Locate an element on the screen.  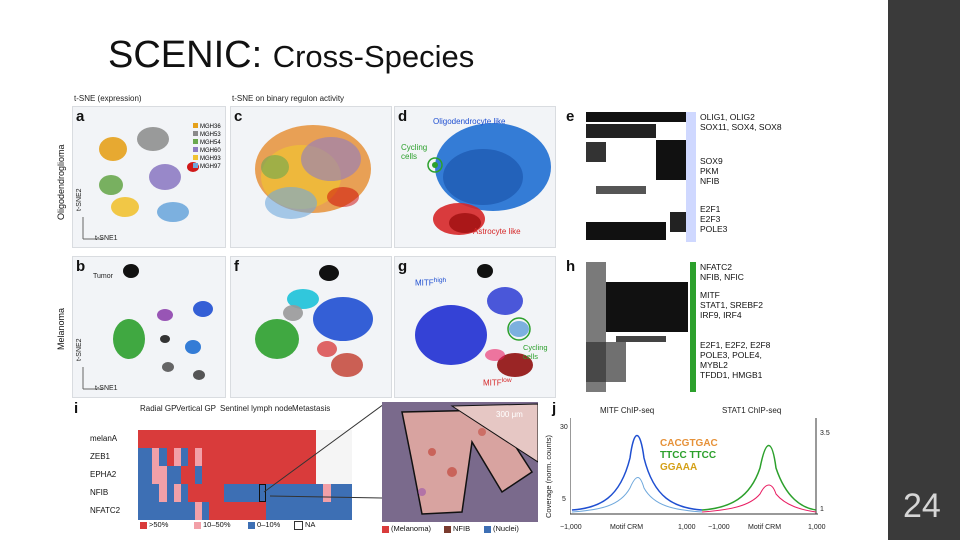
col-metastasis: Metastasis is located at coordinates (311, 408).